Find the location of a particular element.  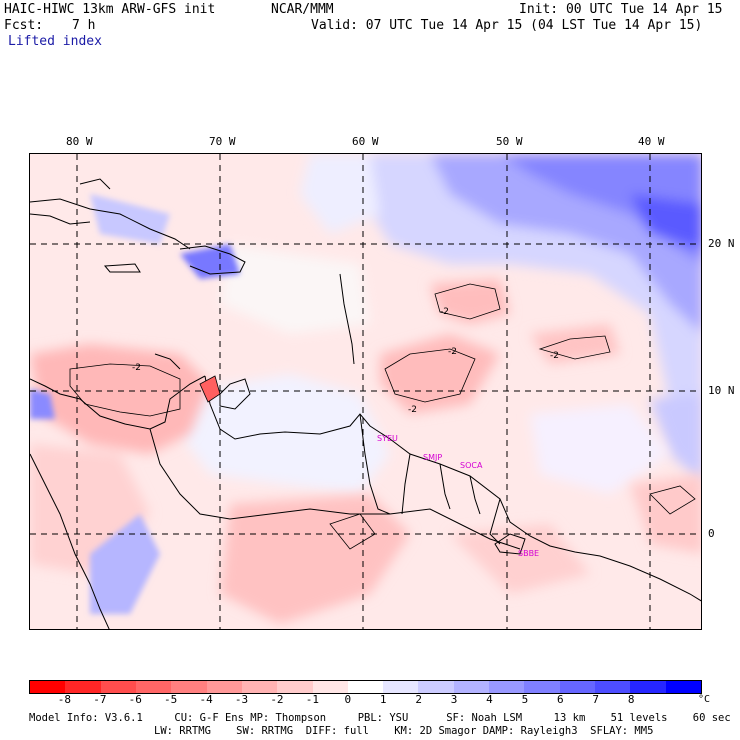

colorbar-tick-label: -6 is located at coordinates (135, 699).